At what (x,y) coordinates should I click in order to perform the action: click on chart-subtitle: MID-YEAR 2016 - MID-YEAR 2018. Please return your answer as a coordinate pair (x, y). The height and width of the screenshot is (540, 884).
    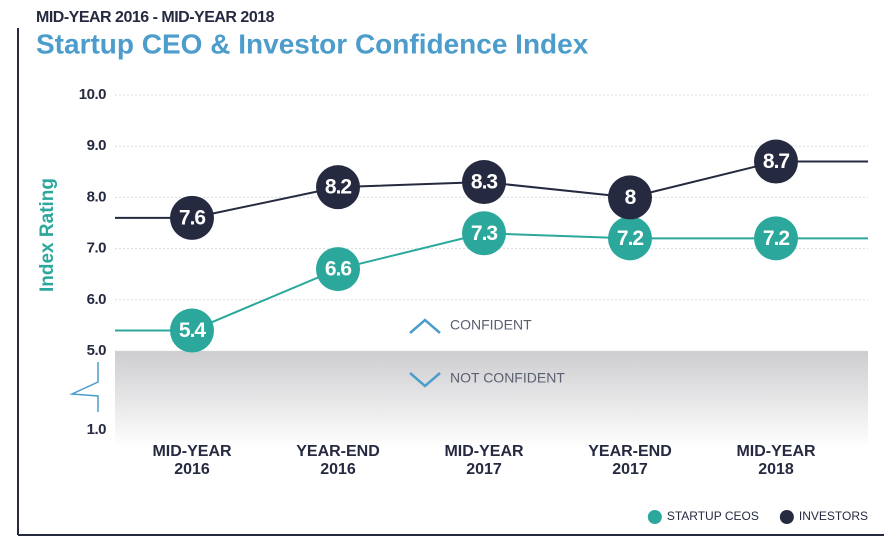
    Looking at the image, I should click on (155, 17).